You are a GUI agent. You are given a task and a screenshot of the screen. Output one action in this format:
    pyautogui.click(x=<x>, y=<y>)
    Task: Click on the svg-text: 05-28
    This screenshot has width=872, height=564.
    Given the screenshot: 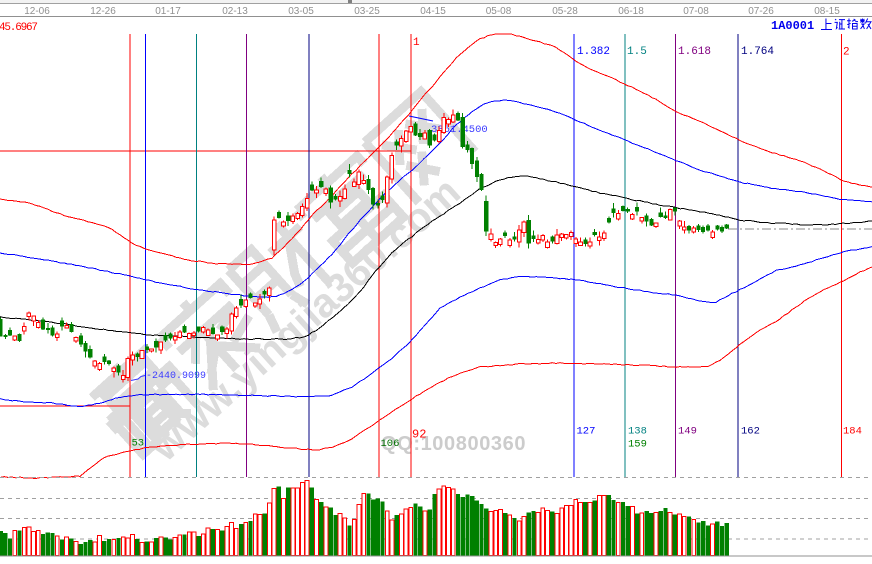 What is the action you would take?
    pyautogui.click(x=565, y=11)
    